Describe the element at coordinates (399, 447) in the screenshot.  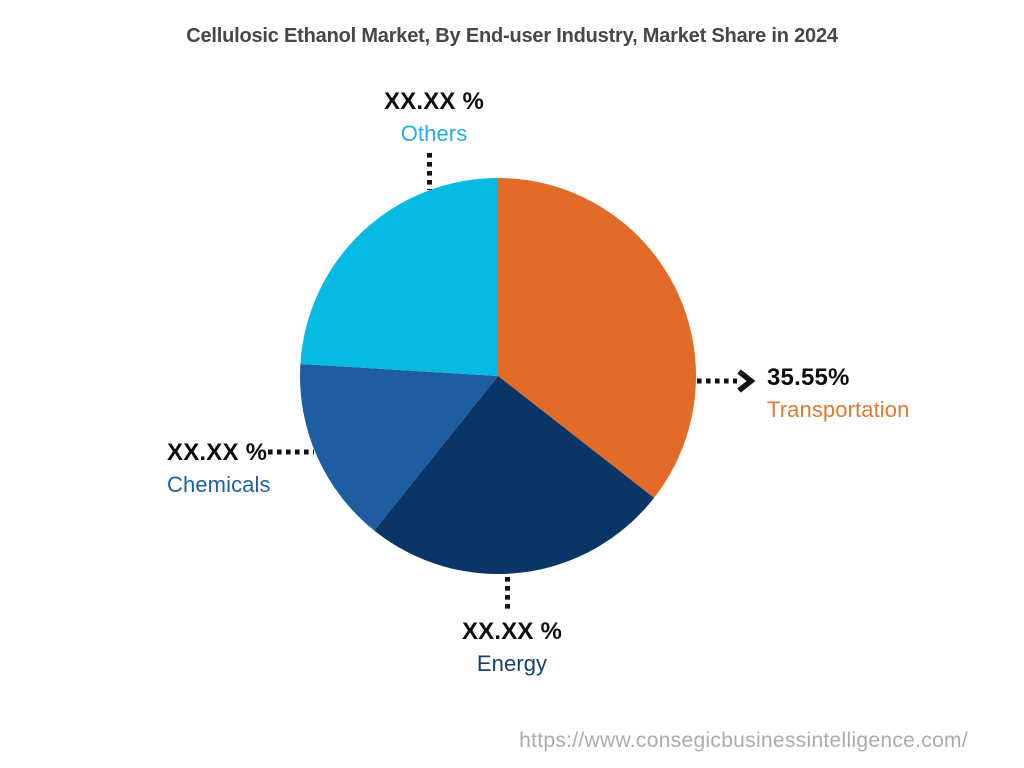
I see `pie-slice-chemicals` at that location.